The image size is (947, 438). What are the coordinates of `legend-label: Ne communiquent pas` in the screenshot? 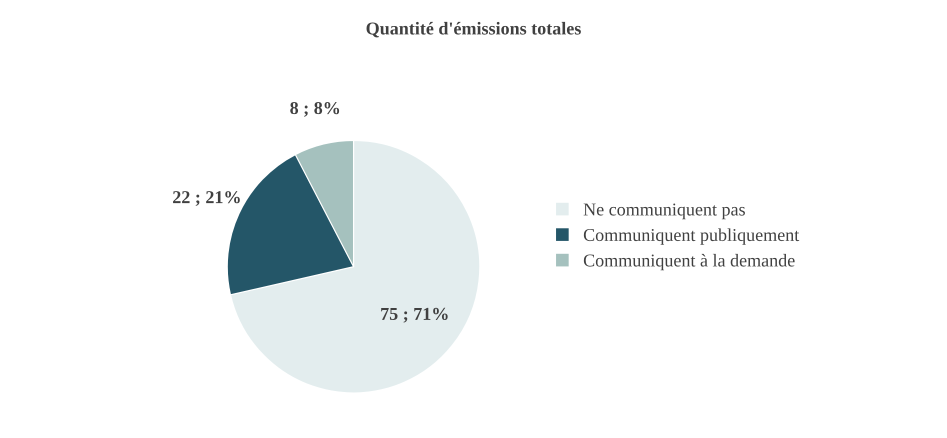 It's located at (664, 211).